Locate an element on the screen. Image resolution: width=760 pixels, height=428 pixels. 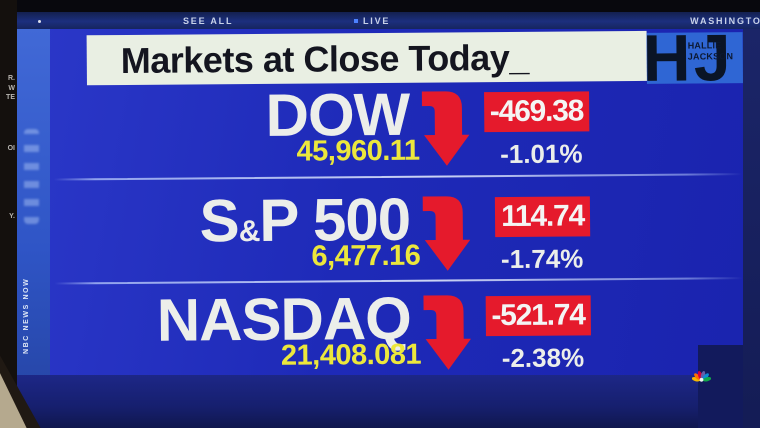
right-edge-strip is located at coordinates (751, 228).